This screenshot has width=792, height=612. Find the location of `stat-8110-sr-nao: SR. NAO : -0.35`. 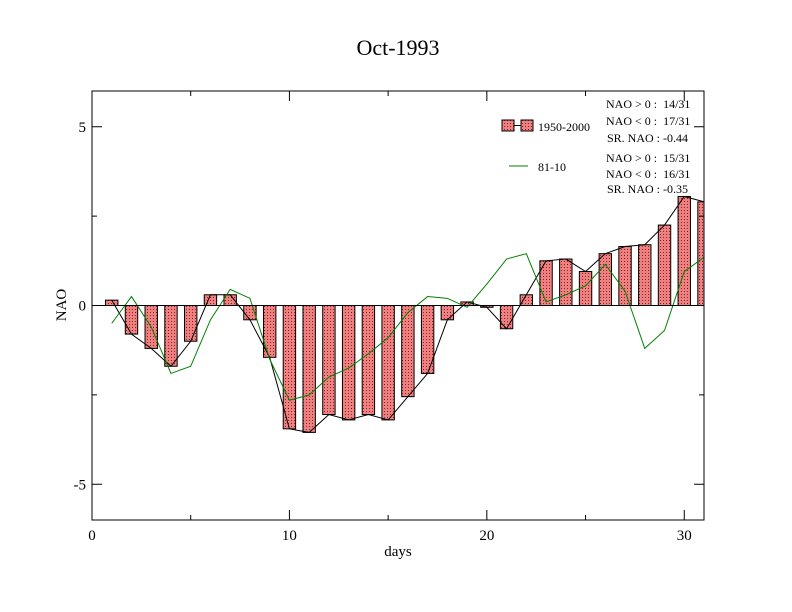

stat-8110-sr-nao: SR. NAO : -0.35 is located at coordinates (647, 189).